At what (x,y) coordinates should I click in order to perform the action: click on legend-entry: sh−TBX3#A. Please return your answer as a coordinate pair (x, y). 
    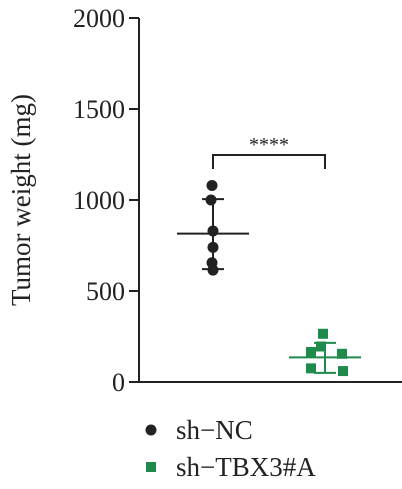
    Looking at the image, I should click on (231, 467).